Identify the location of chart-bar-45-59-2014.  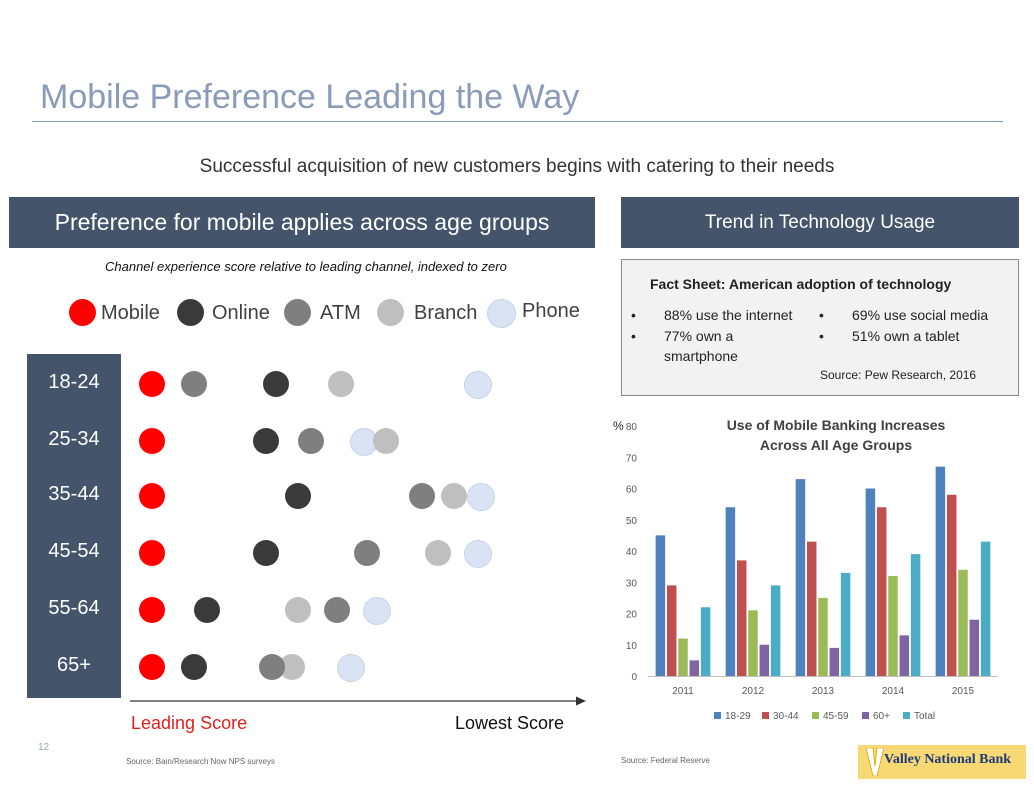
(893, 626).